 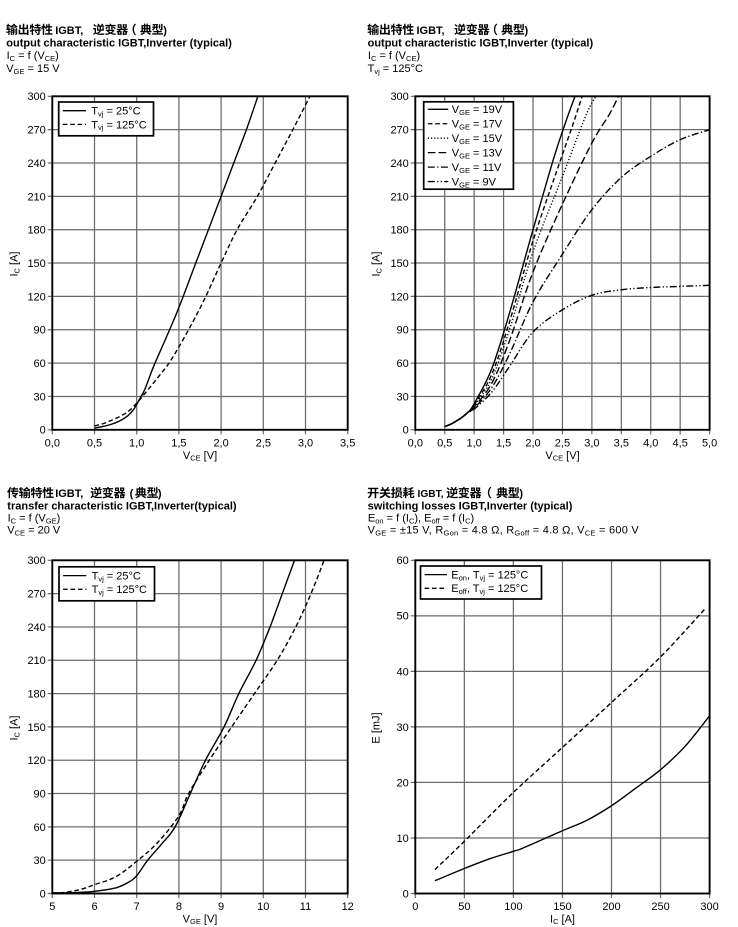 What do you see at coordinates (200, 919) in the screenshot?
I see `svg-text: VGE [V]` at bounding box center [200, 919].